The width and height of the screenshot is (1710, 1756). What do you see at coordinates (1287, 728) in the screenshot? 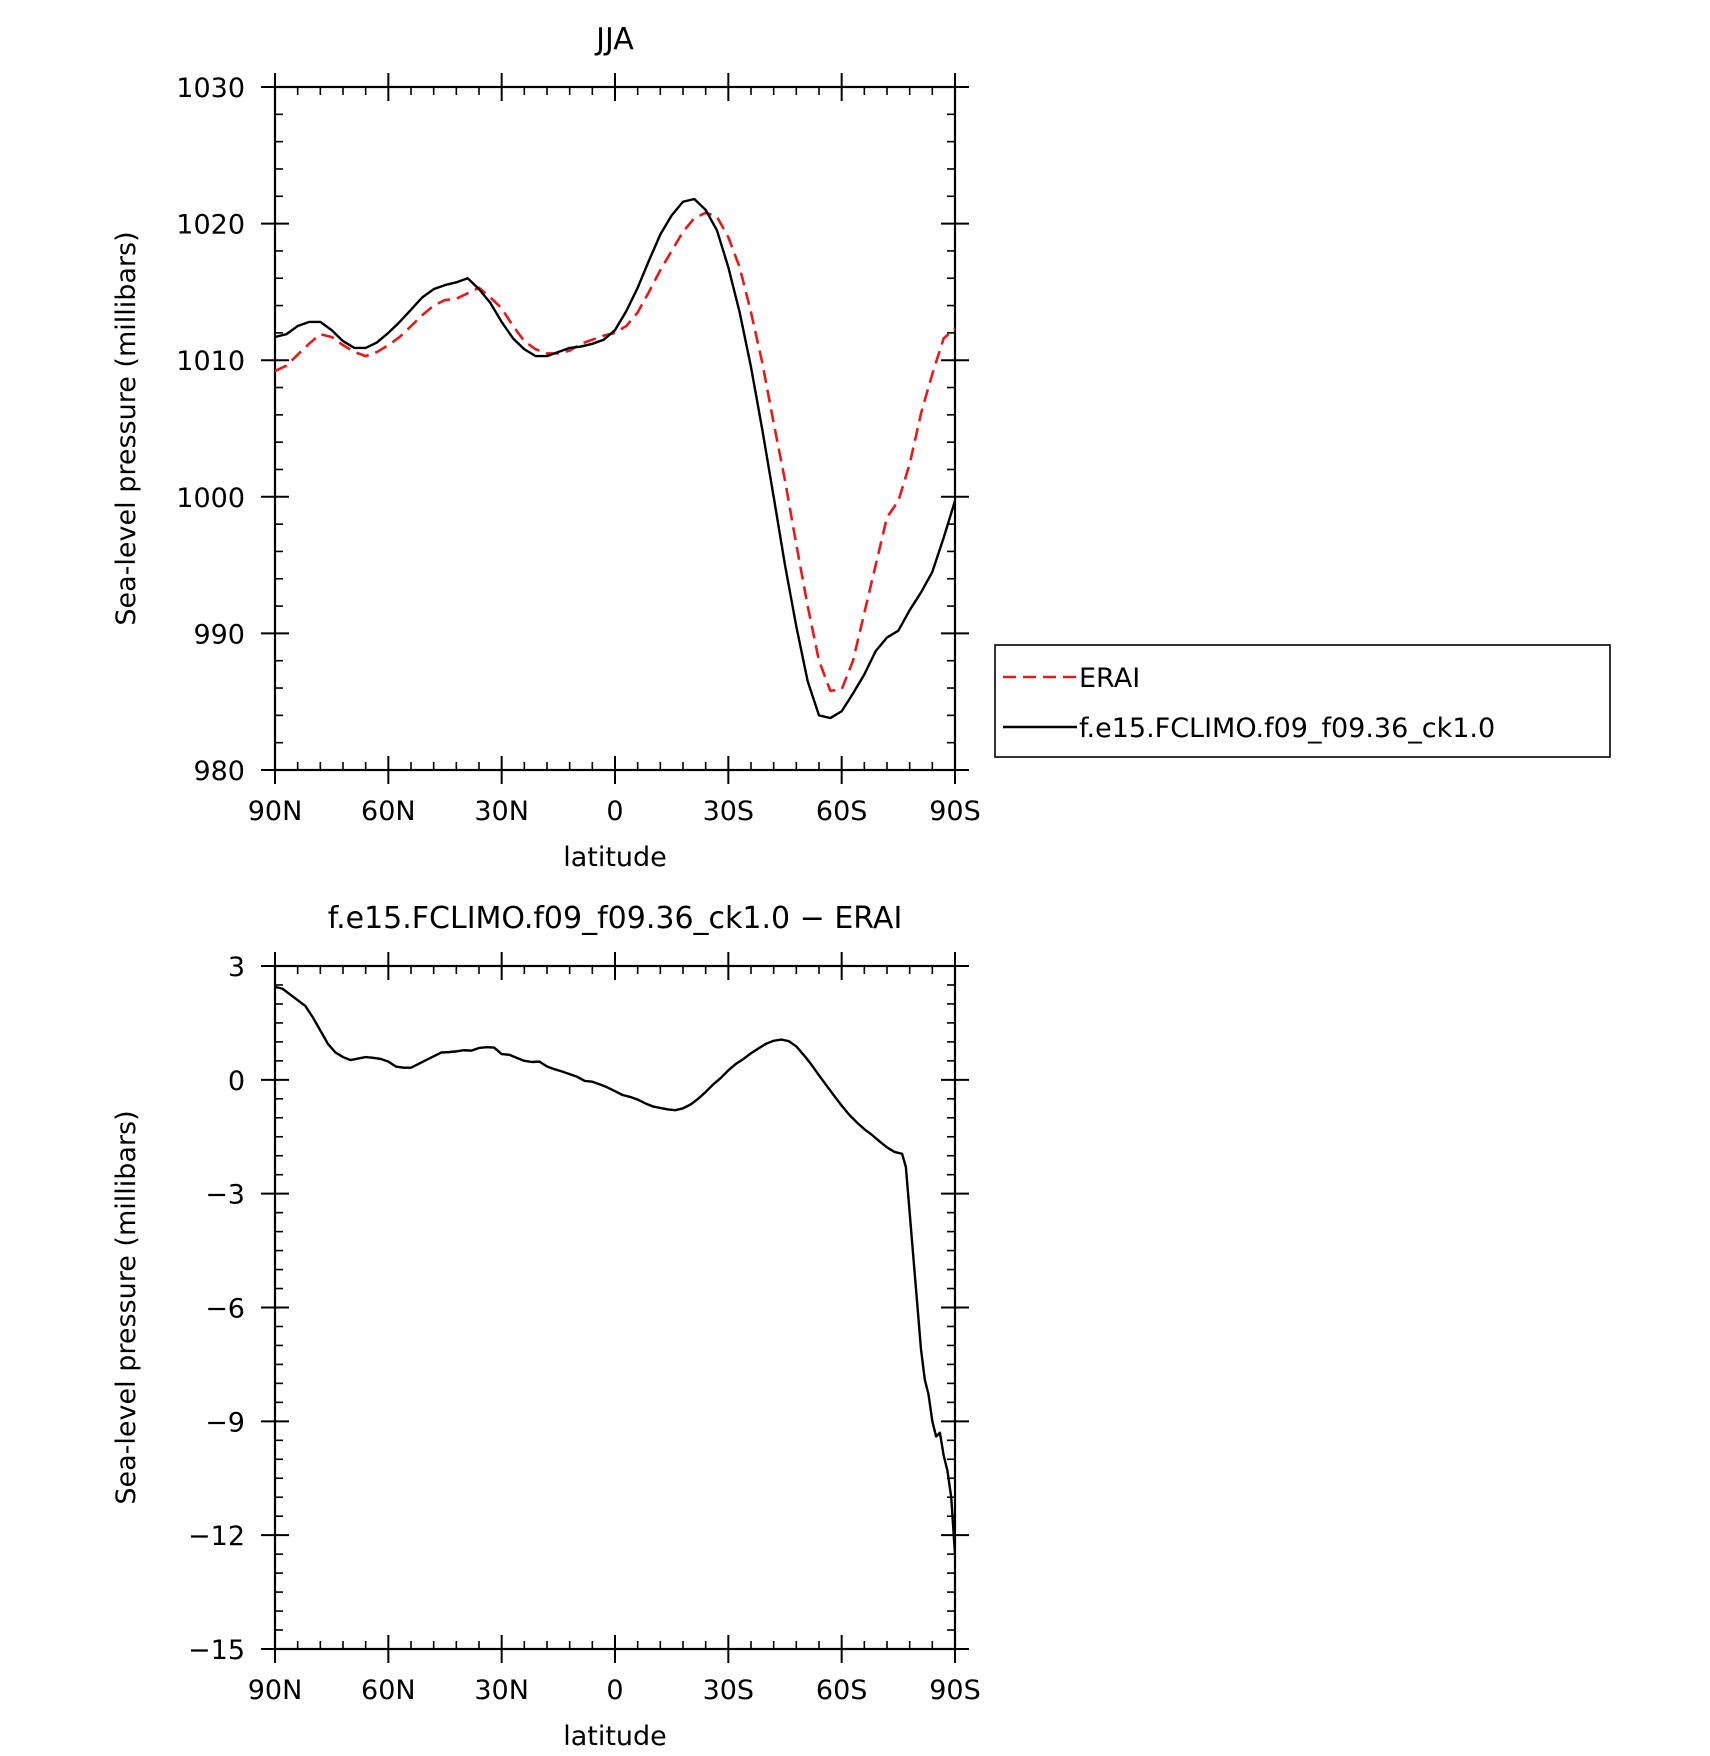
I see `legend-label: f.e15.FCLIMO.f09_f09.36_ck1.0` at bounding box center [1287, 728].